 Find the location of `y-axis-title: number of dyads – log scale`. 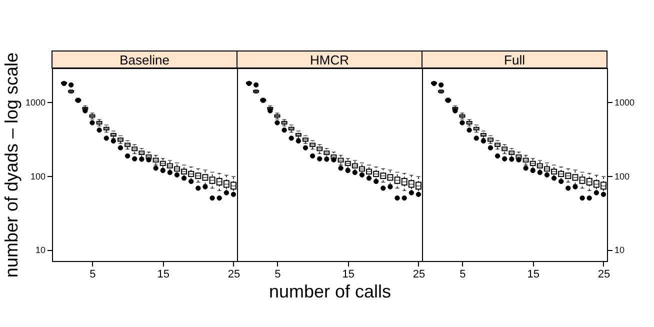

y-axis-title: number of dyads – log scale is located at coordinates (11, 165).